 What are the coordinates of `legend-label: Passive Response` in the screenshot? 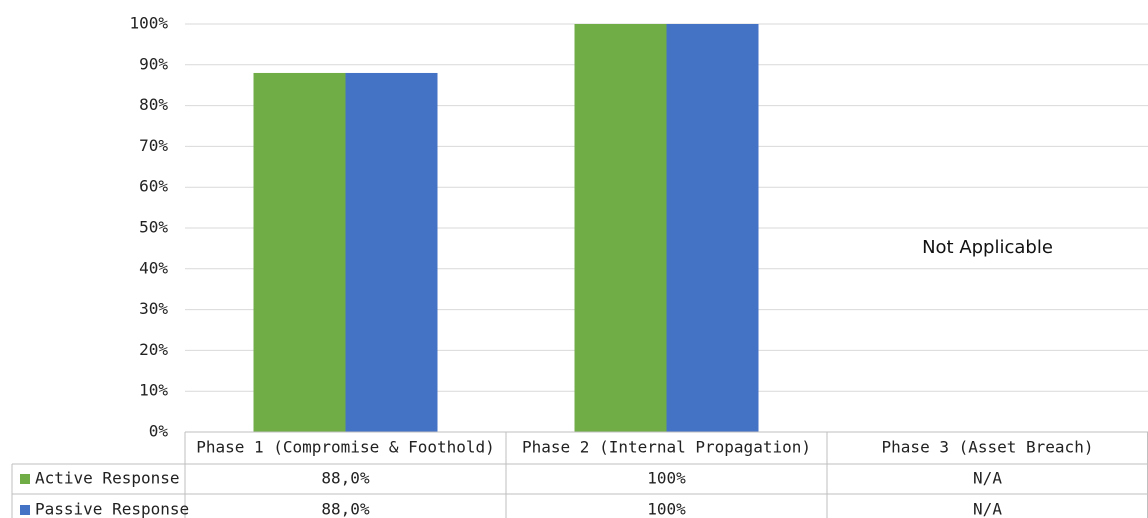 It's located at (112, 509).